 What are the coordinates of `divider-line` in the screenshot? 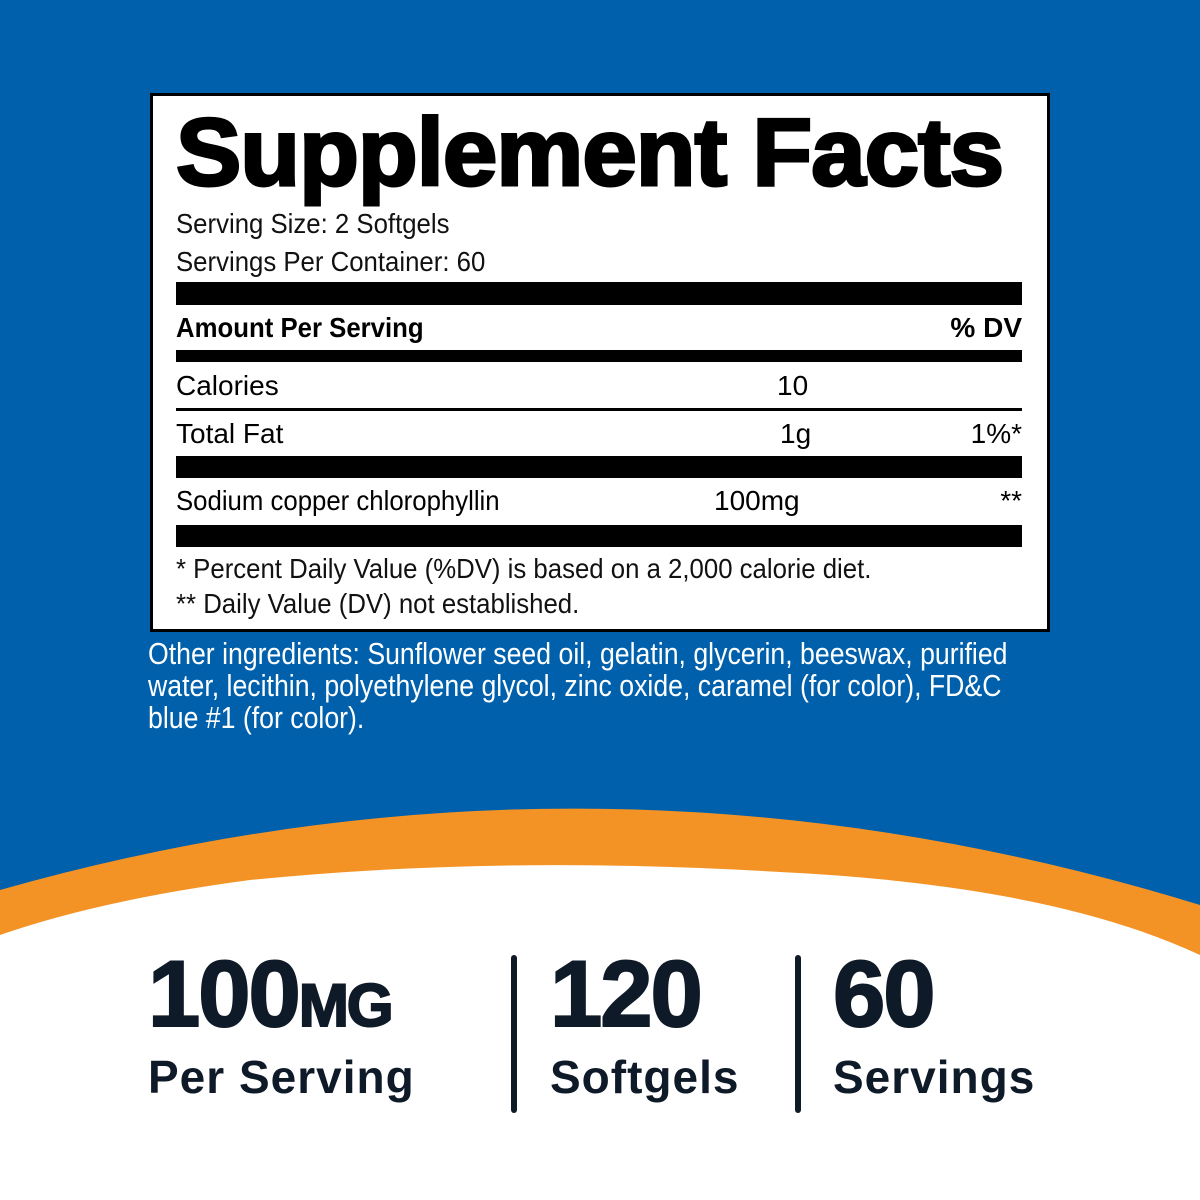 It's located at (599, 409).